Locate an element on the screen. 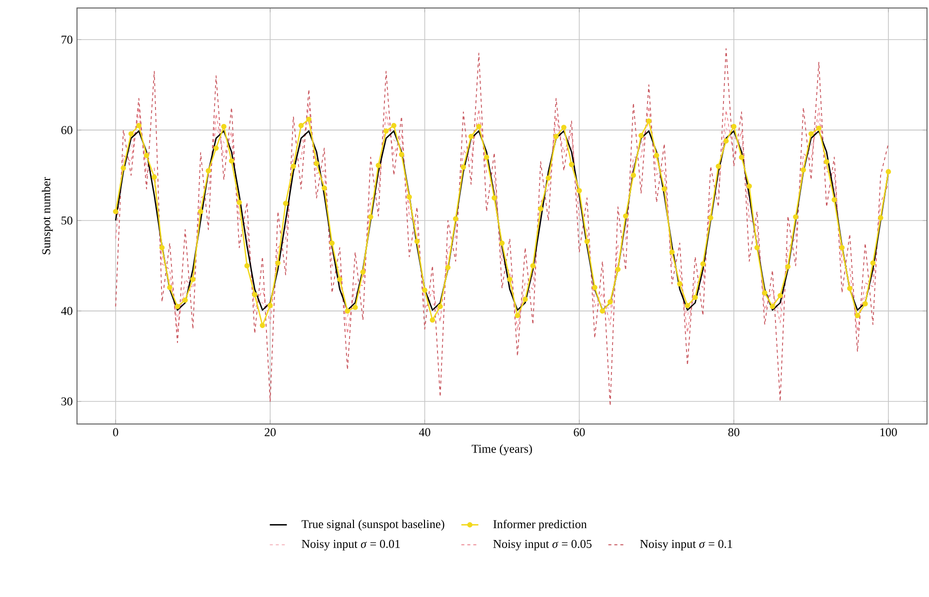 The image size is (929, 597). x-tick-label: 80 is located at coordinates (734, 432).